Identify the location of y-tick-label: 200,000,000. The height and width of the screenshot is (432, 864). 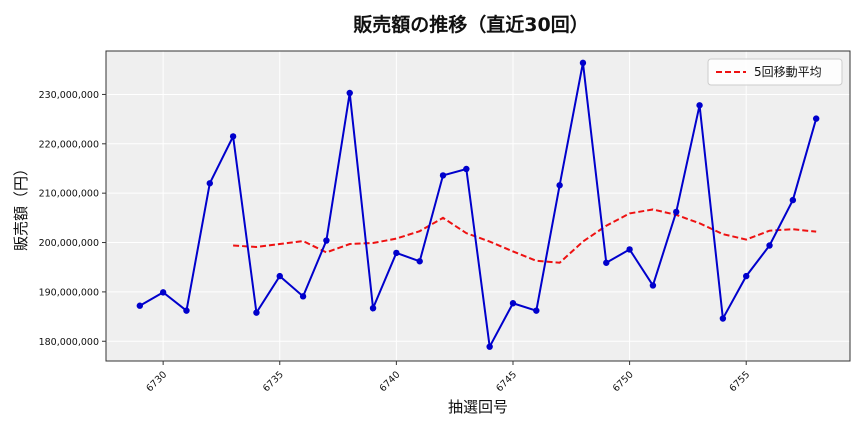
(69, 243).